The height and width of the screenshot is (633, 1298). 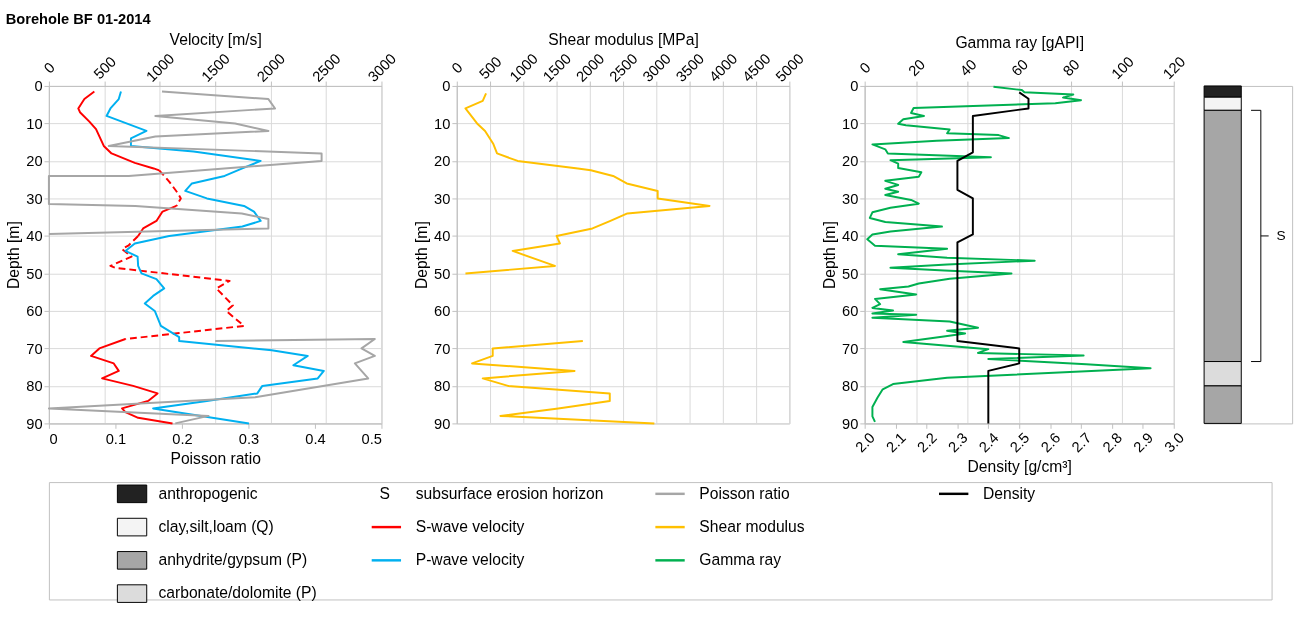 I want to click on x-axis-title: Shear modulus [MPa], so click(x=623, y=39).